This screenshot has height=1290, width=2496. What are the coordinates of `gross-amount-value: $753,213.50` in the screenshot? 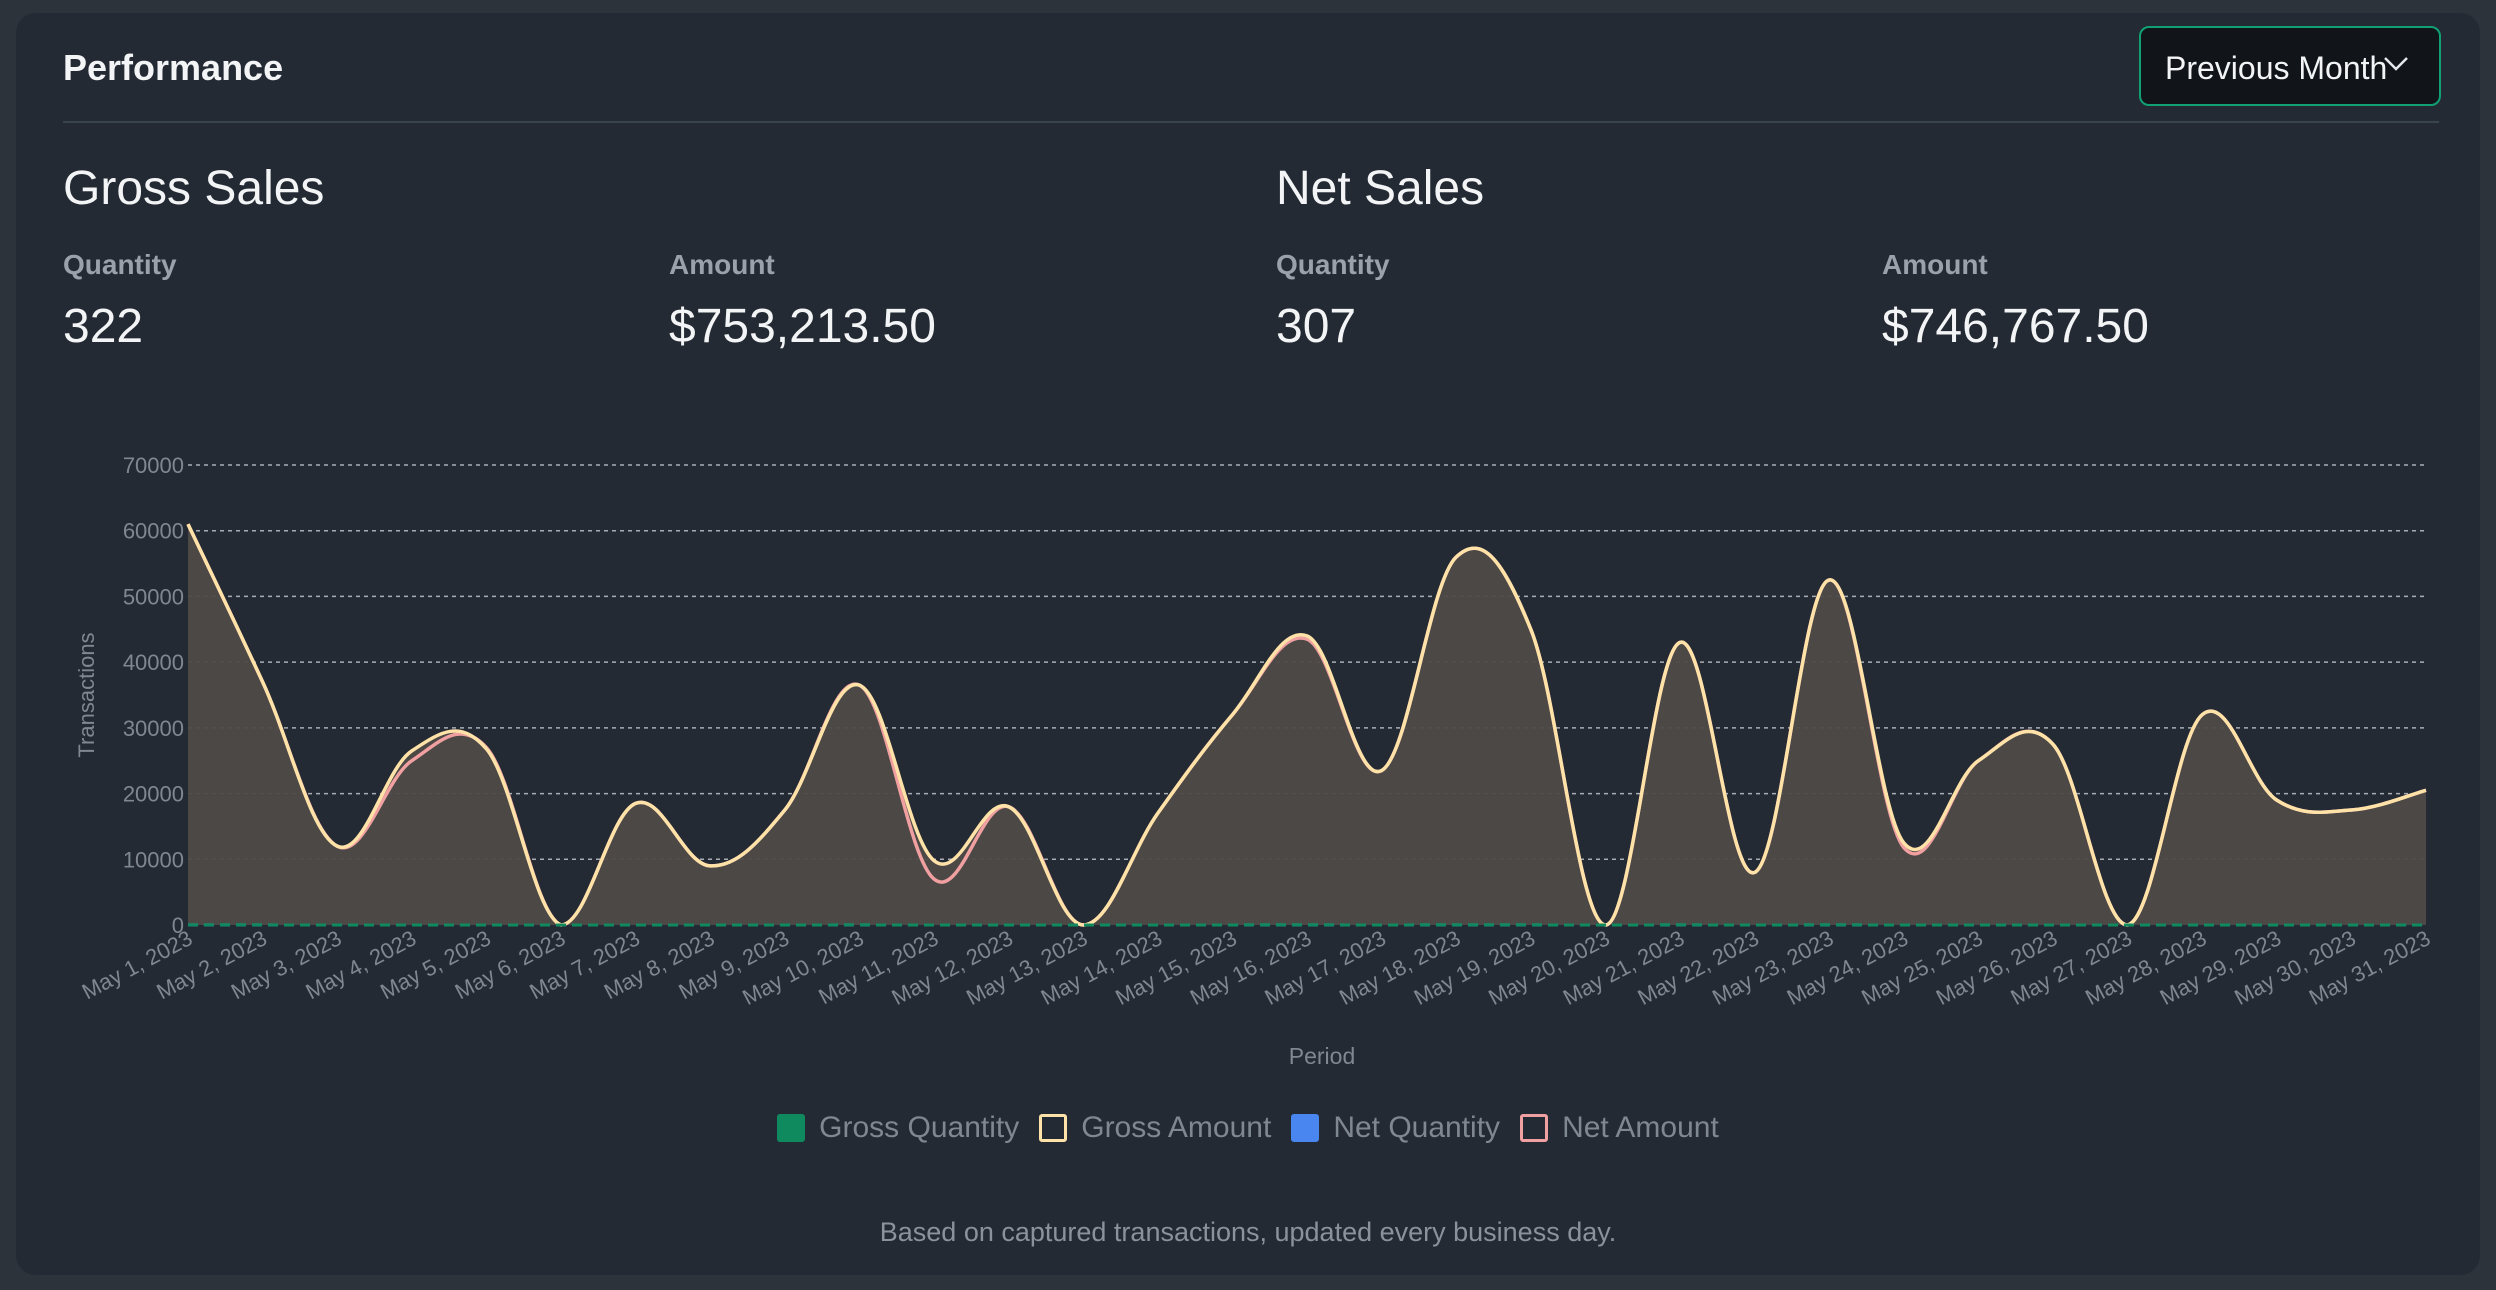 It's located at (802, 326).